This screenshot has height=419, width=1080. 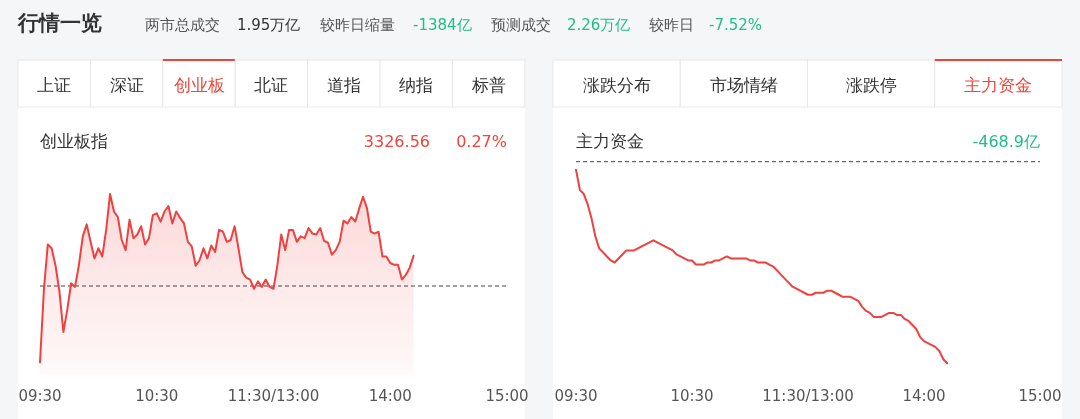 What do you see at coordinates (610, 141) in the screenshot?
I see `chart-title: 主力资金` at bounding box center [610, 141].